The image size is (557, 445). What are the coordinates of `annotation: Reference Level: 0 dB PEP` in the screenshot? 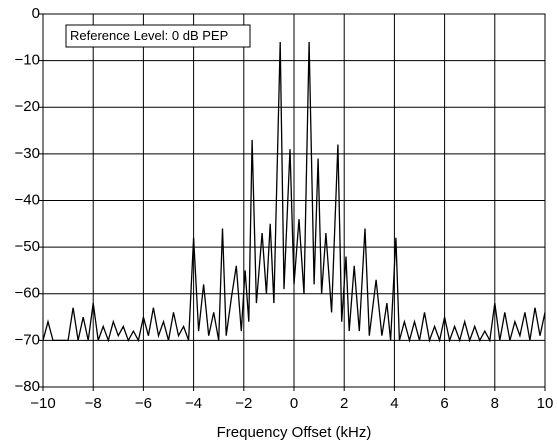 It's located at (149, 35).